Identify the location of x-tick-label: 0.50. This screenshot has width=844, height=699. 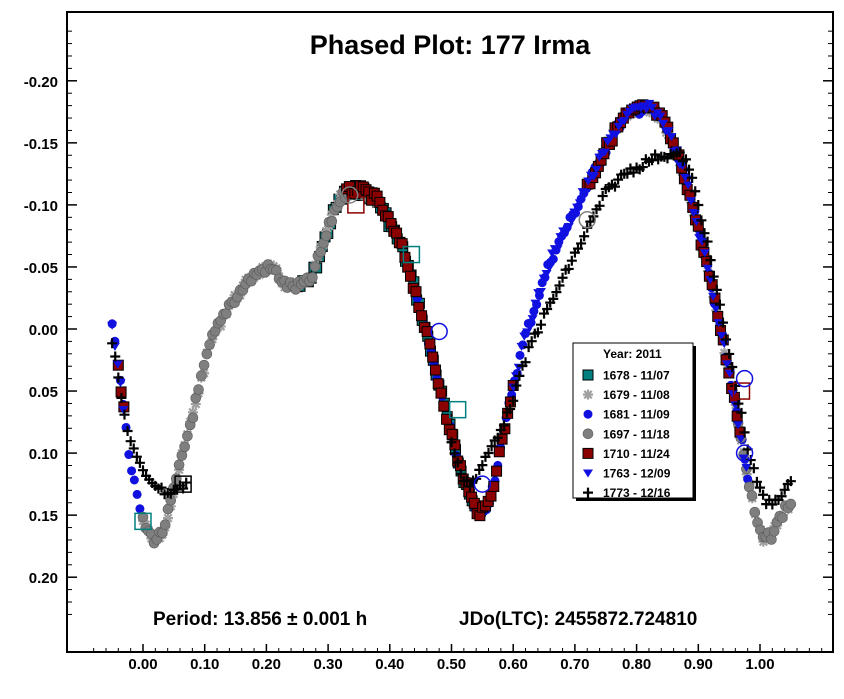
(451, 664).